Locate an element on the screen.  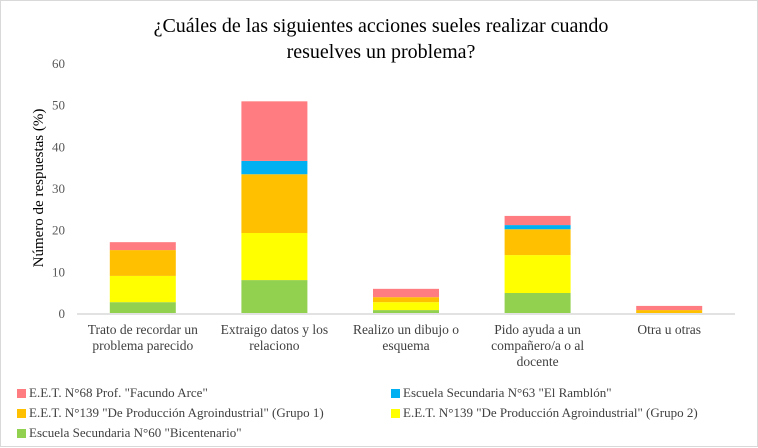
x-tick-label: Realizo un dibujo o is located at coordinates (406, 329).